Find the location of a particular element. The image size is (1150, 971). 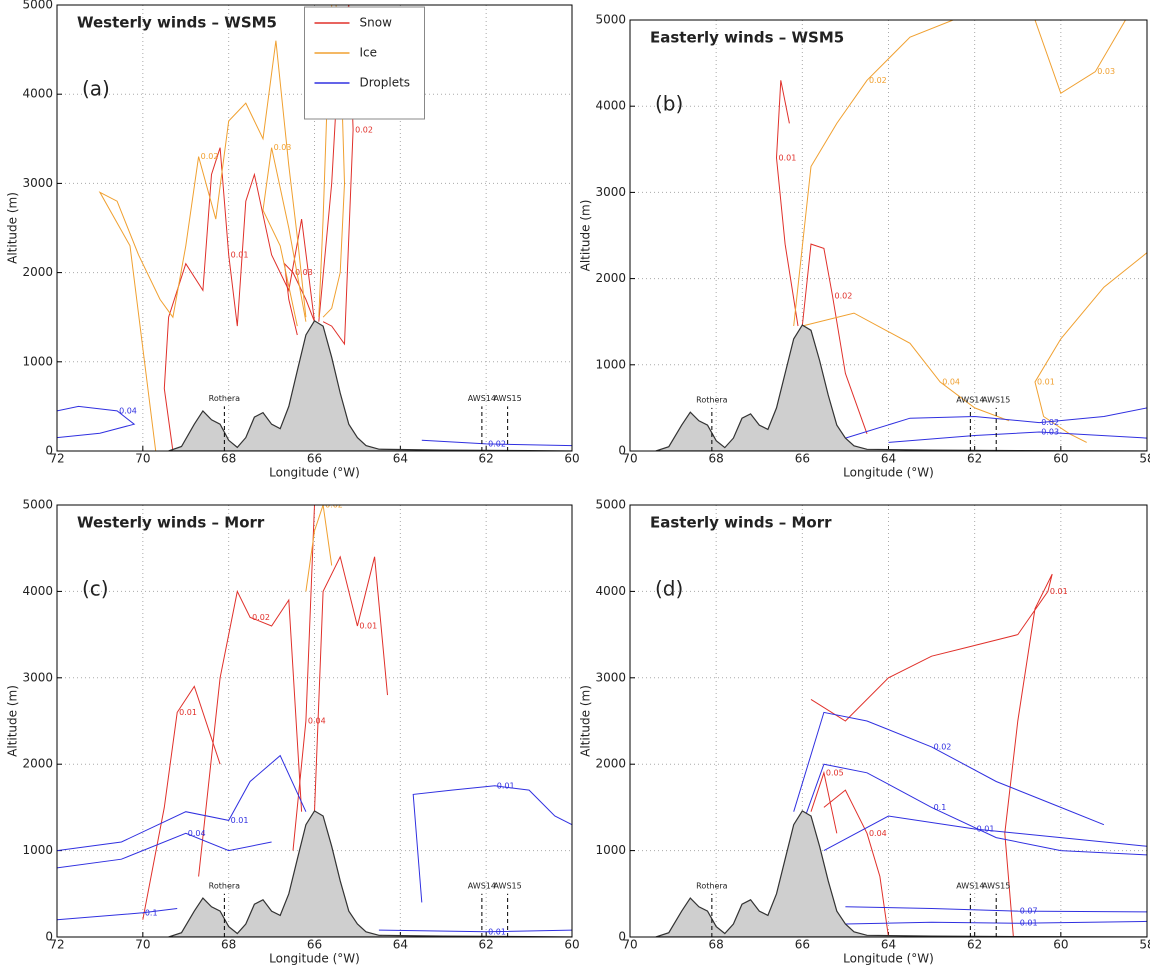

x-tick-label: 72 is located at coordinates (56, 459).